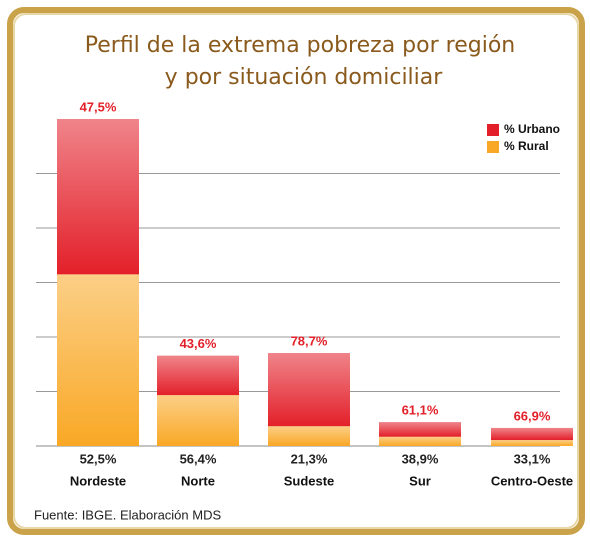 The image size is (590, 540). What do you see at coordinates (532, 415) in the screenshot?
I see `value-label-urban: 66,9%` at bounding box center [532, 415].